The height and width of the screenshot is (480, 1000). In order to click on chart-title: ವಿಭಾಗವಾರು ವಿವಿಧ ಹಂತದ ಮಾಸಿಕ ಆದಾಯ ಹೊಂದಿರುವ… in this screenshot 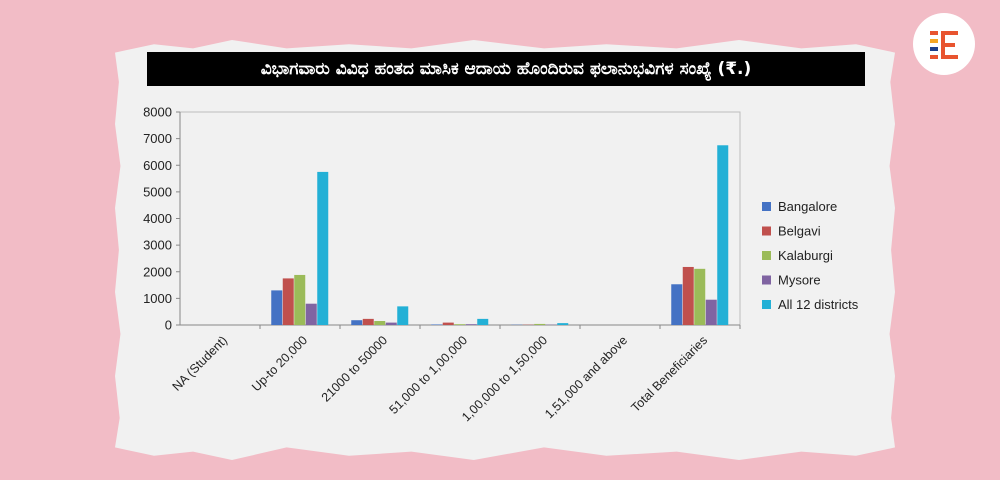, I will do `click(506, 69)`.